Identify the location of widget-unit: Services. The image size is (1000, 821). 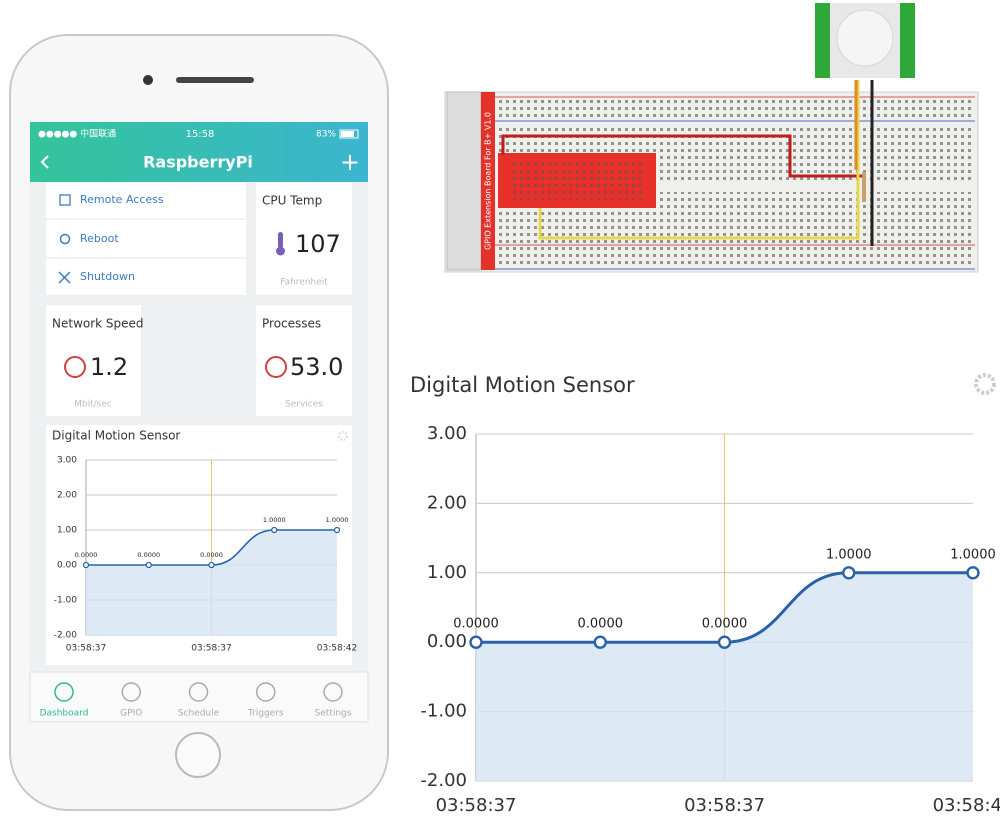
(304, 405).